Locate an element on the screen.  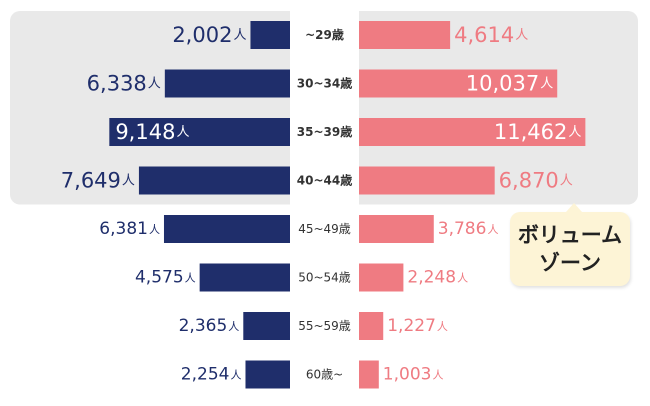
value-label-right-6: 1,227人 is located at coordinates (417, 326).